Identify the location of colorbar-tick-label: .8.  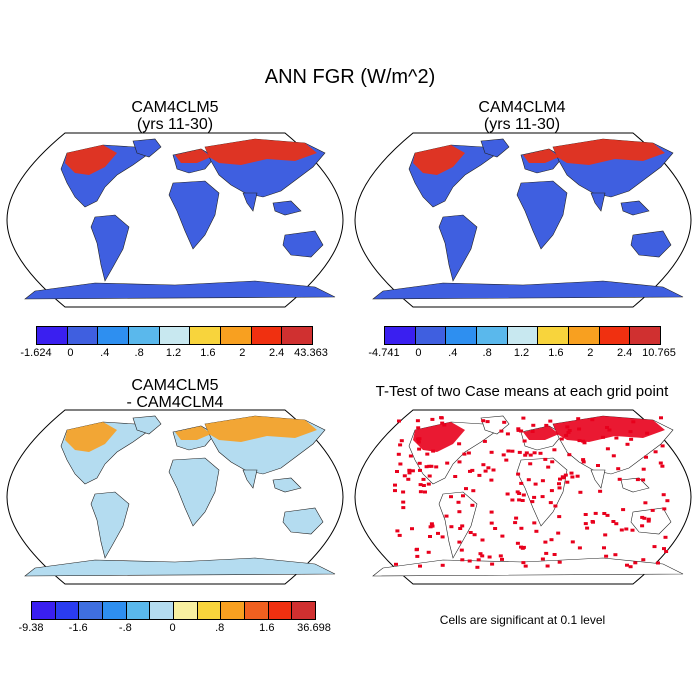
(220, 628).